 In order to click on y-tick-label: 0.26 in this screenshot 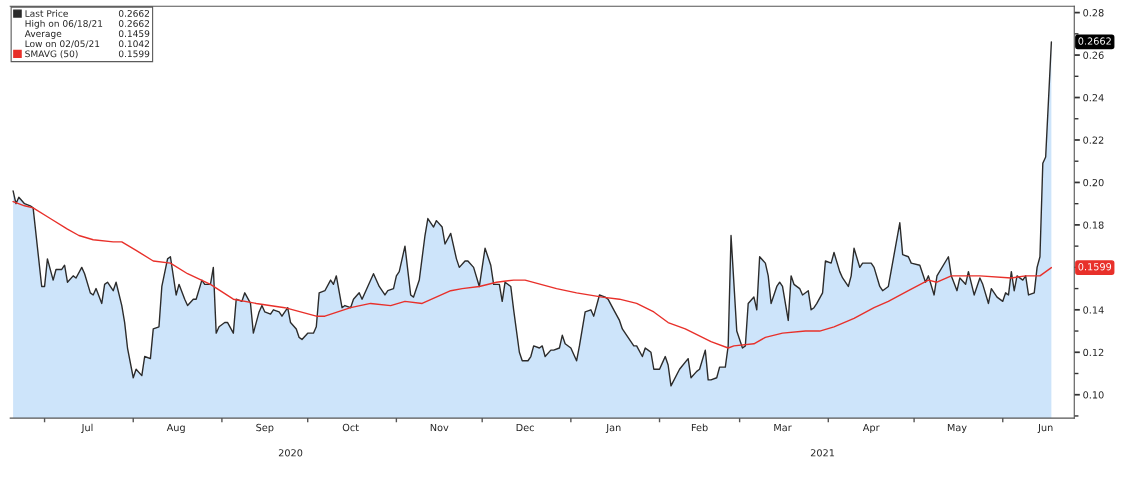, I will do `click(1093, 55)`.